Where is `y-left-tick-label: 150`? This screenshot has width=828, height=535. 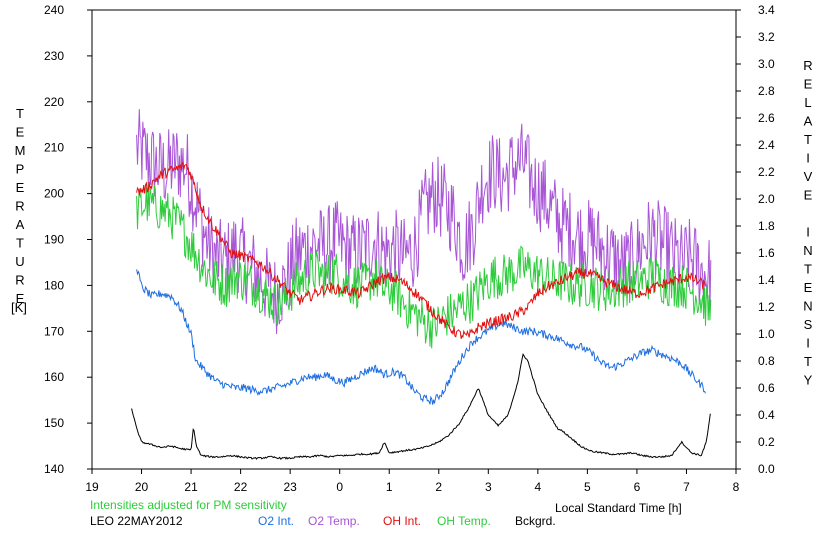
y-left-tick-label: 150 is located at coordinates (54, 423).